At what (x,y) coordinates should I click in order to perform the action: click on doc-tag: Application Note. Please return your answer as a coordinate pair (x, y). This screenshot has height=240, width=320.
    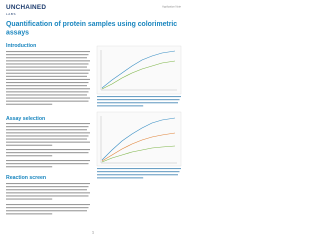
    Looking at the image, I should click on (171, 7).